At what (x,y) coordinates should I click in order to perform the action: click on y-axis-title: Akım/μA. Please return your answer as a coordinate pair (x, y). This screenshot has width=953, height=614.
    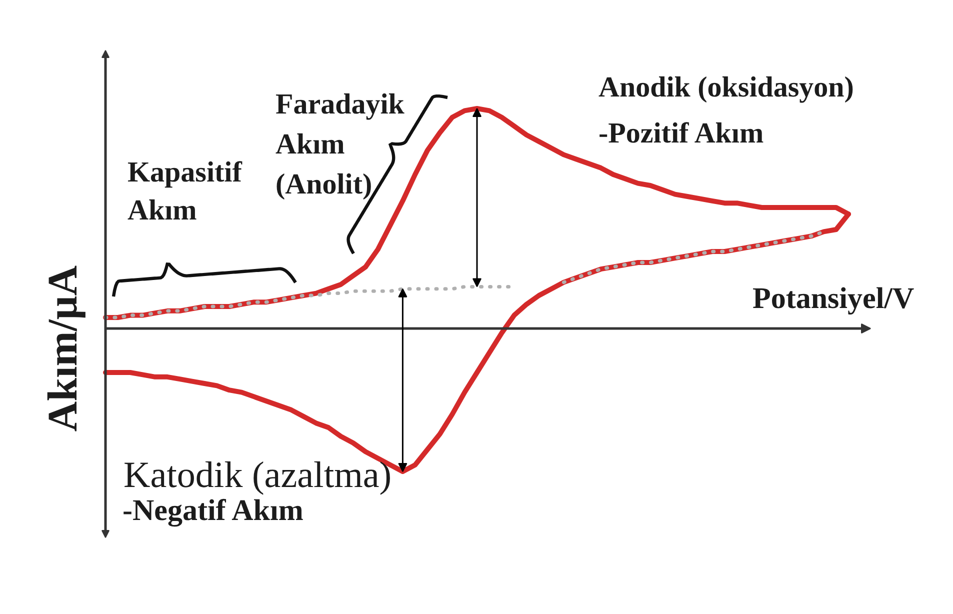
    Looking at the image, I should click on (63, 348).